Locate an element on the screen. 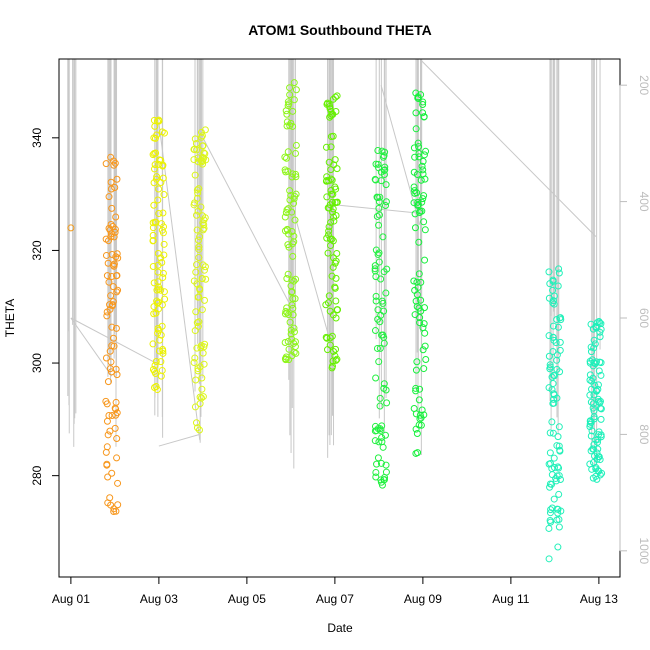 Image resolution: width=650 pixels, height=650 pixels. right-tick-label: 1000 is located at coordinates (643, 550).